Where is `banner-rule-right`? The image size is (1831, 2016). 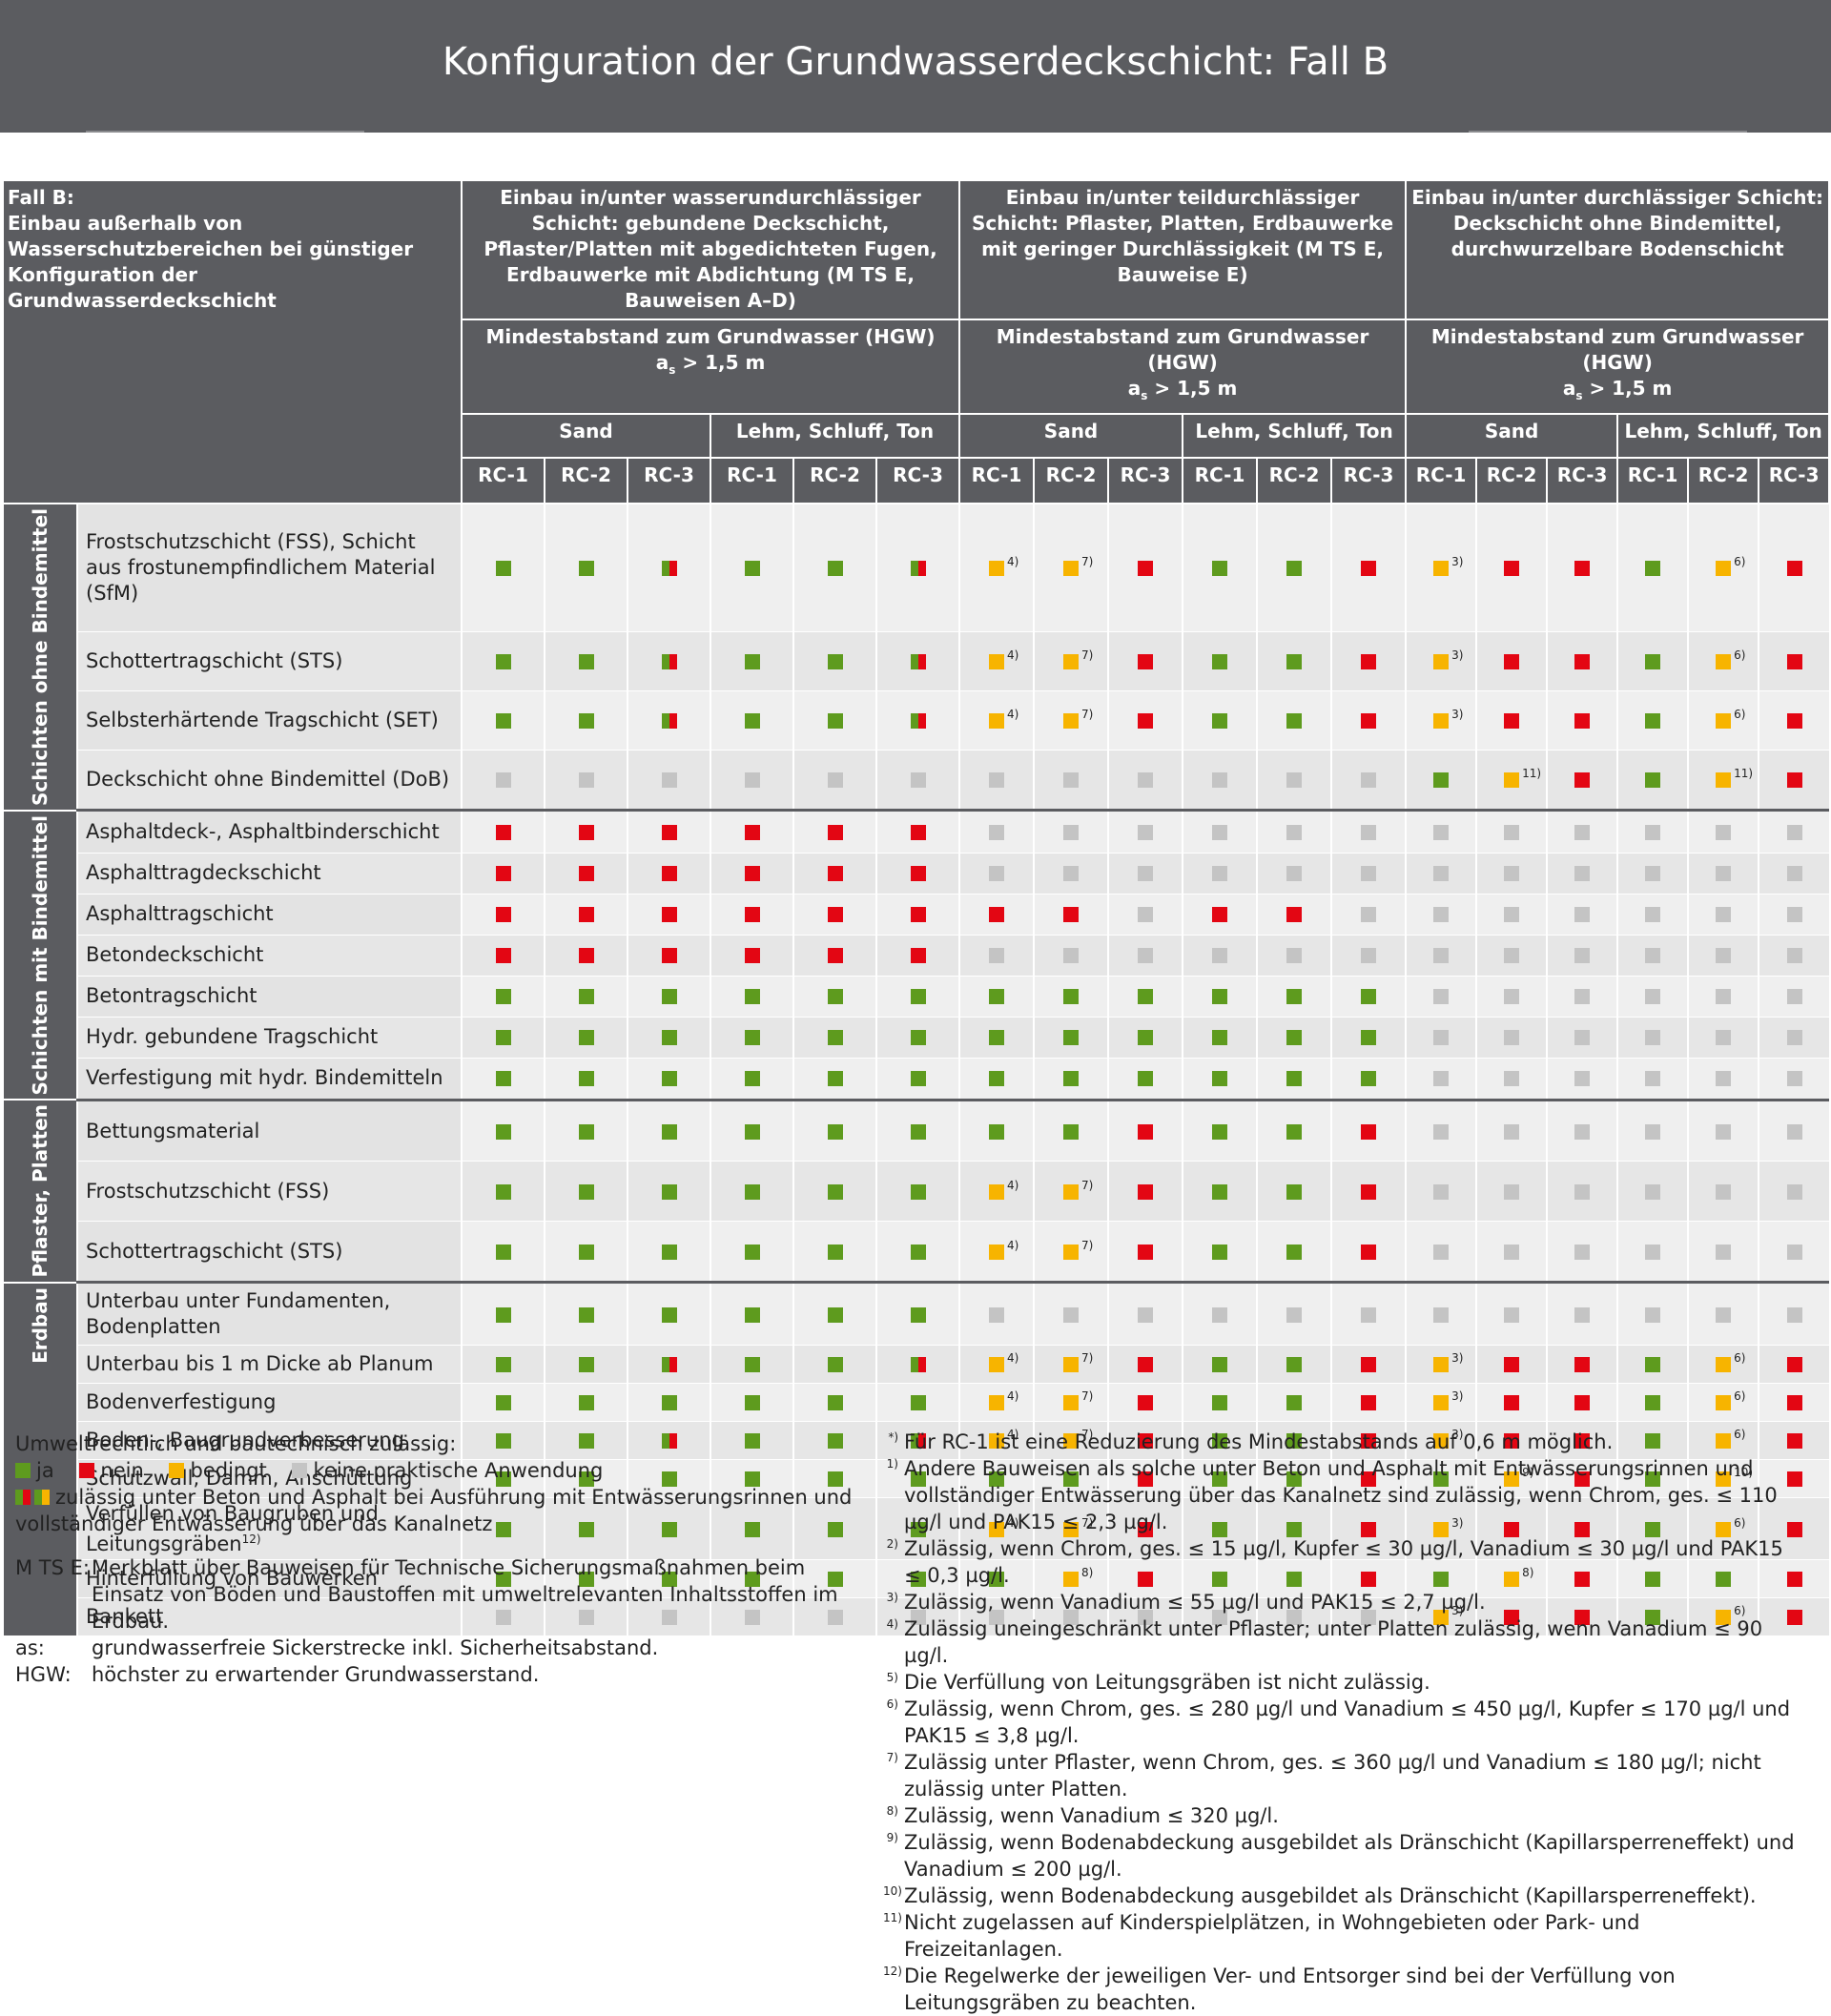 banner-rule-right is located at coordinates (1608, 132).